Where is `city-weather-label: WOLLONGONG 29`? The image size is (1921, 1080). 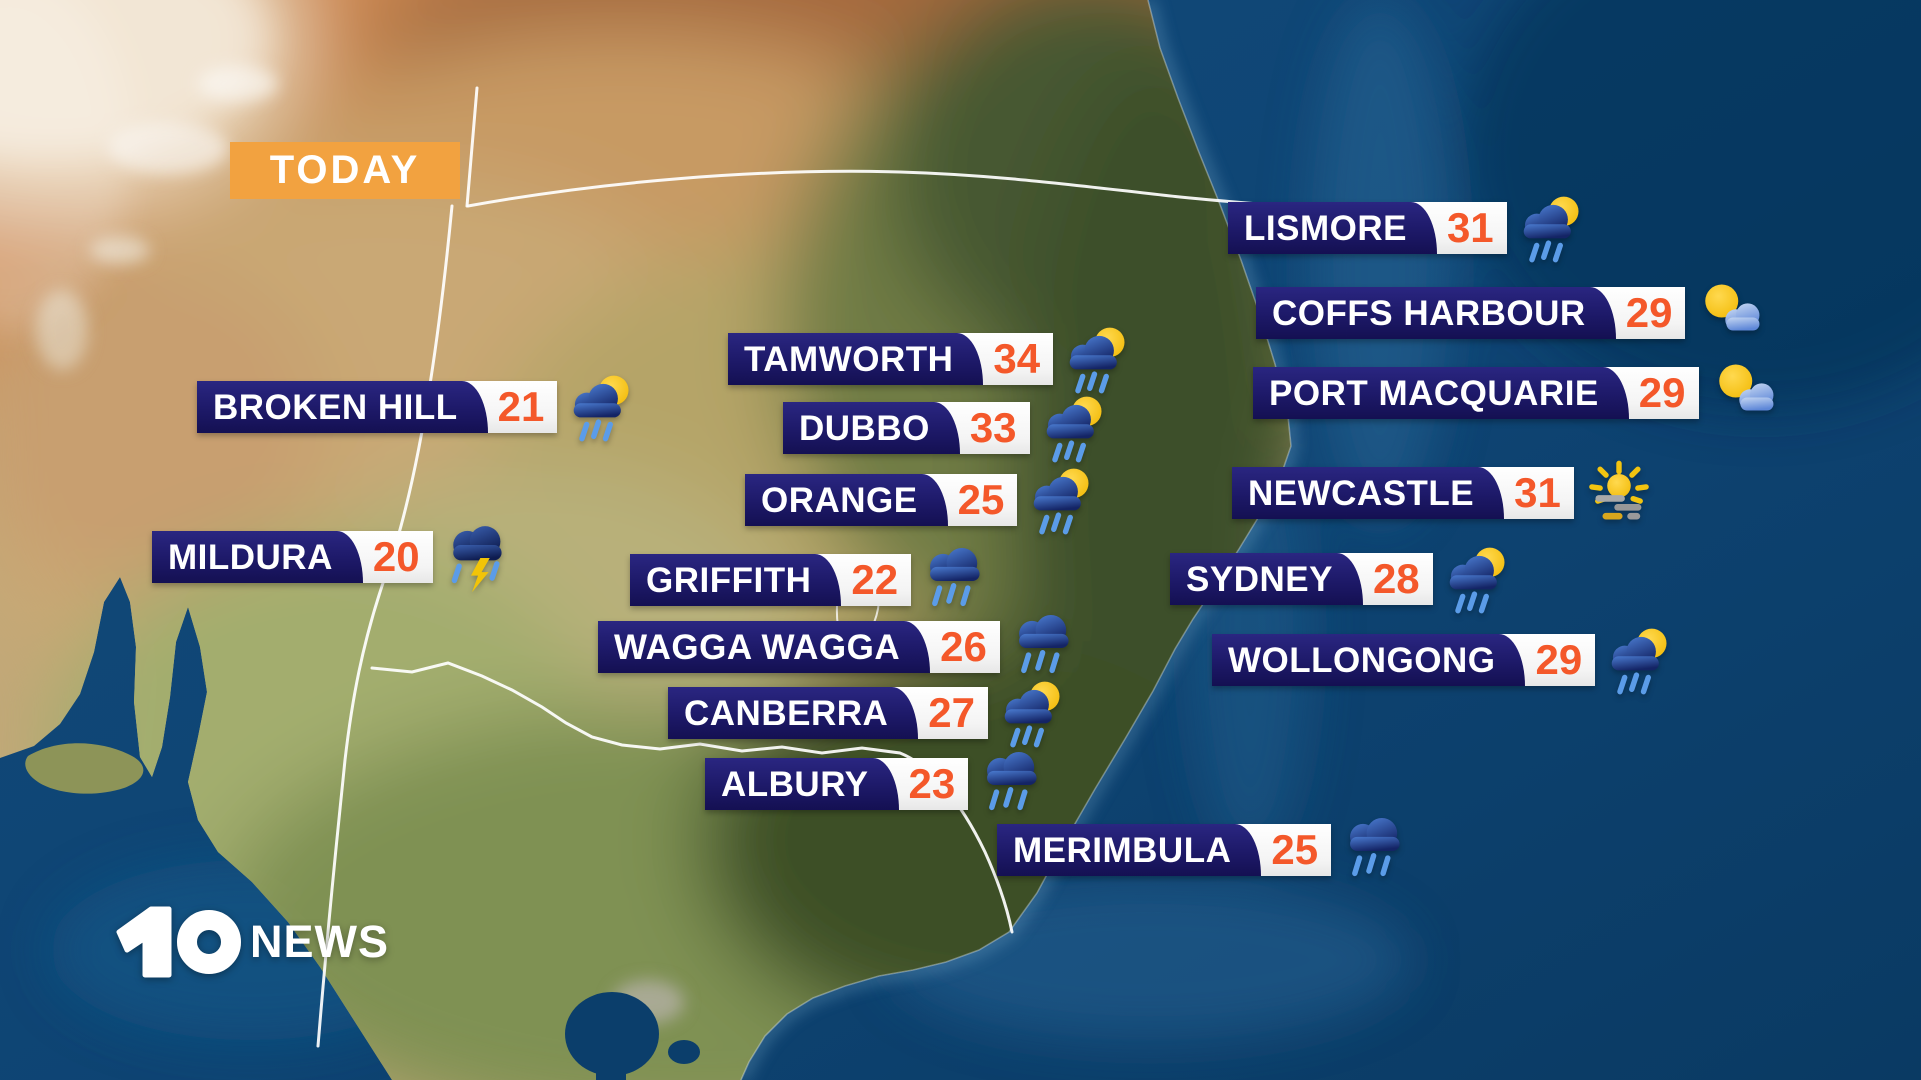
city-weather-label: WOLLONGONG 29 is located at coordinates (1442, 660).